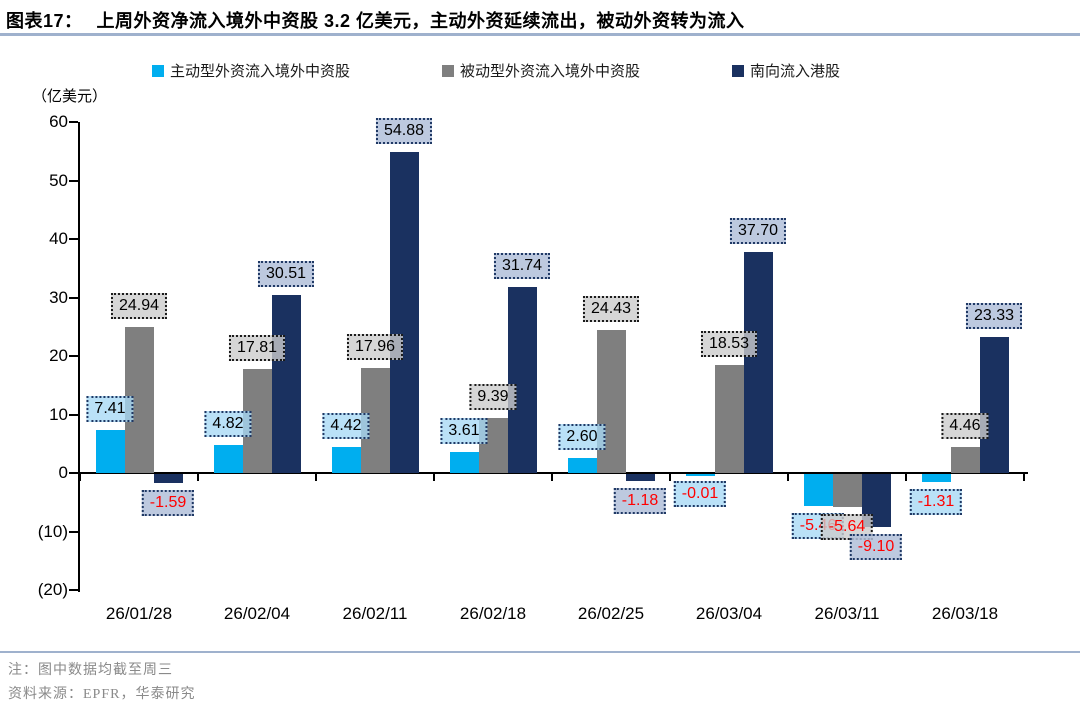 Image resolution: width=1080 pixels, height=716 pixels. What do you see at coordinates (52, 531) in the screenshot?
I see `y-tick-label: (10)` at bounding box center [52, 531].